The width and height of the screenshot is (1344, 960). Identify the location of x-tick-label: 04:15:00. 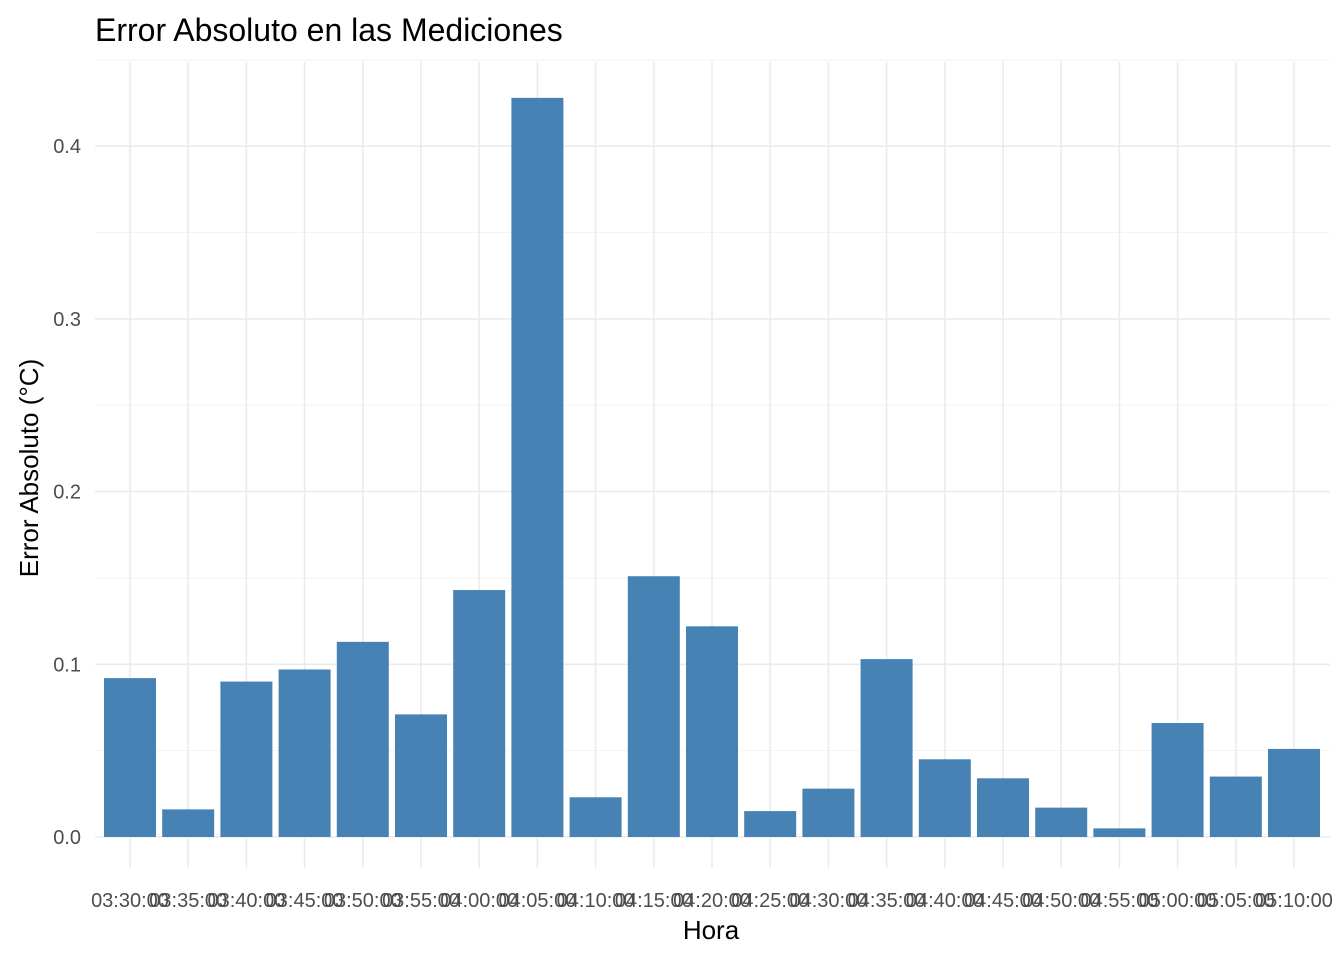
(654, 901).